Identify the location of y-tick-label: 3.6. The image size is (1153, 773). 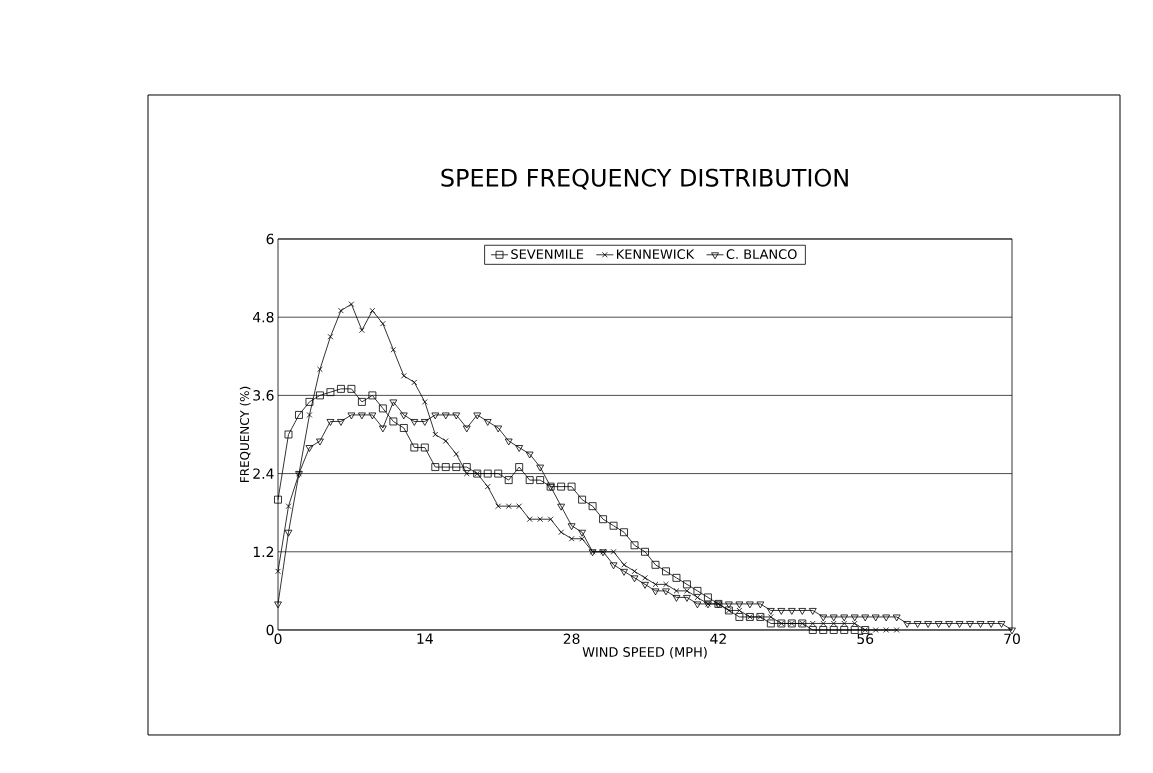
(263, 395).